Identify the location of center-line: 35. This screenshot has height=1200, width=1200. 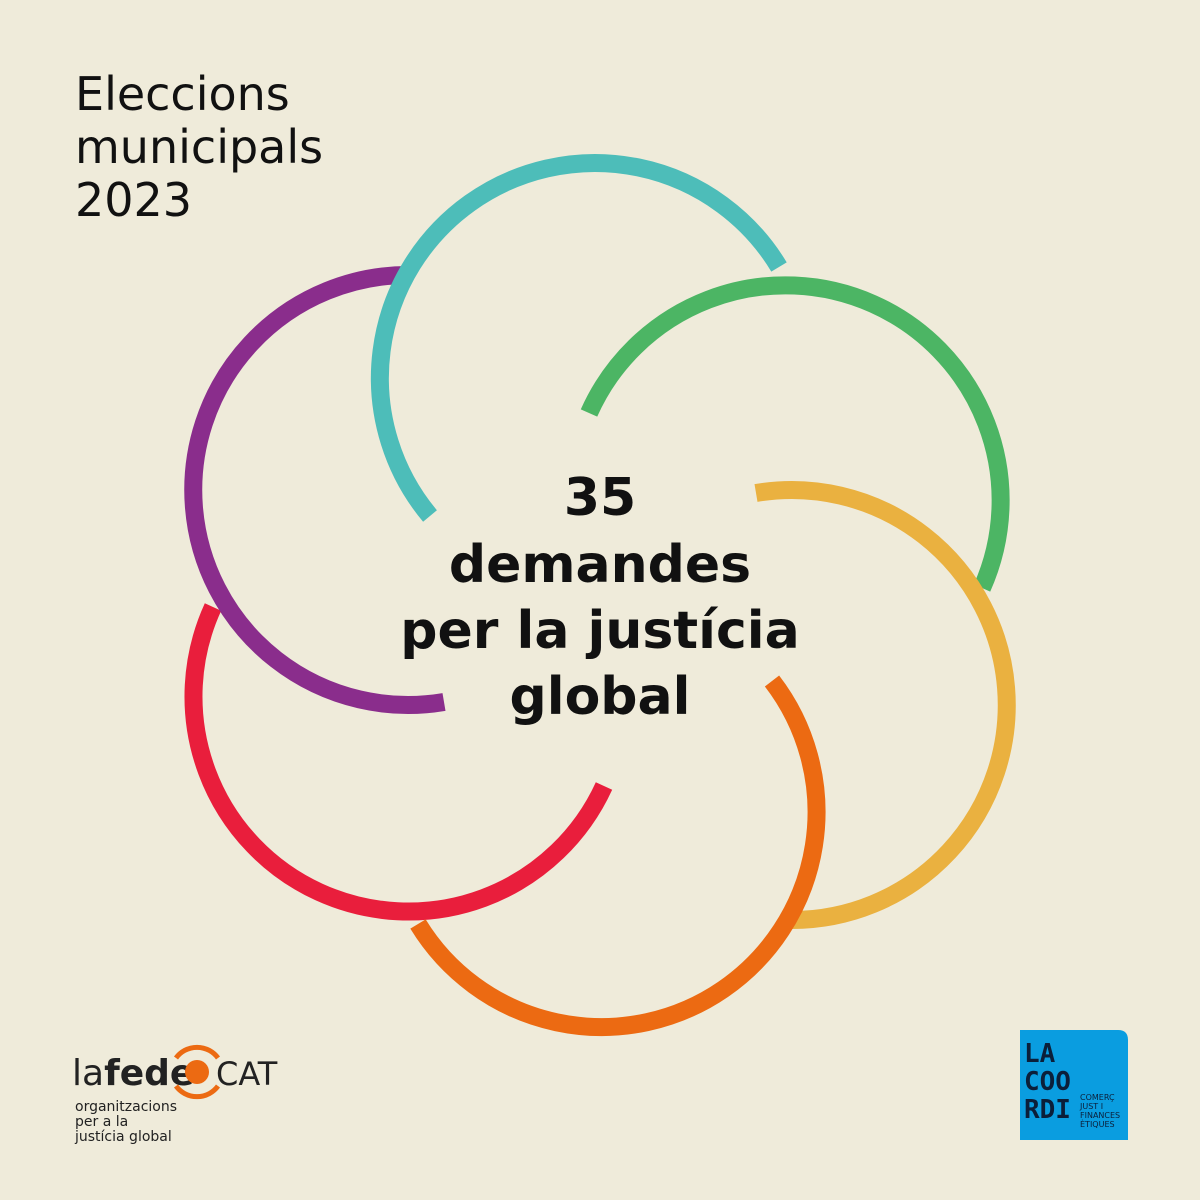
(600, 498).